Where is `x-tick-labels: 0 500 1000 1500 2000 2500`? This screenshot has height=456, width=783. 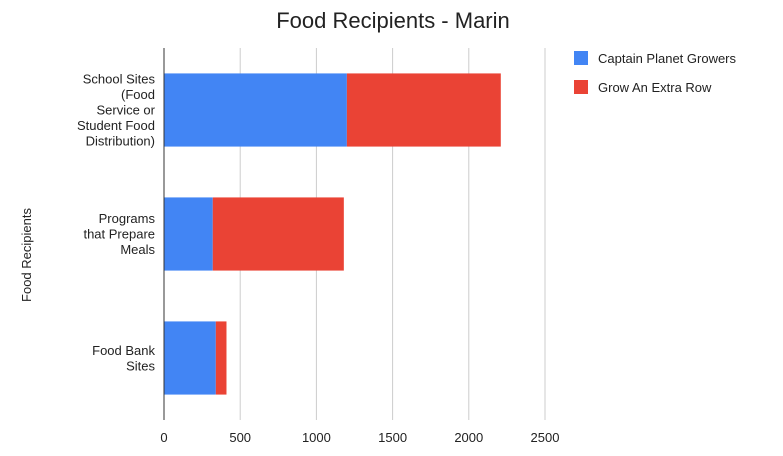 x-tick-labels: 0 500 1000 1500 2000 2500 is located at coordinates (359, 437).